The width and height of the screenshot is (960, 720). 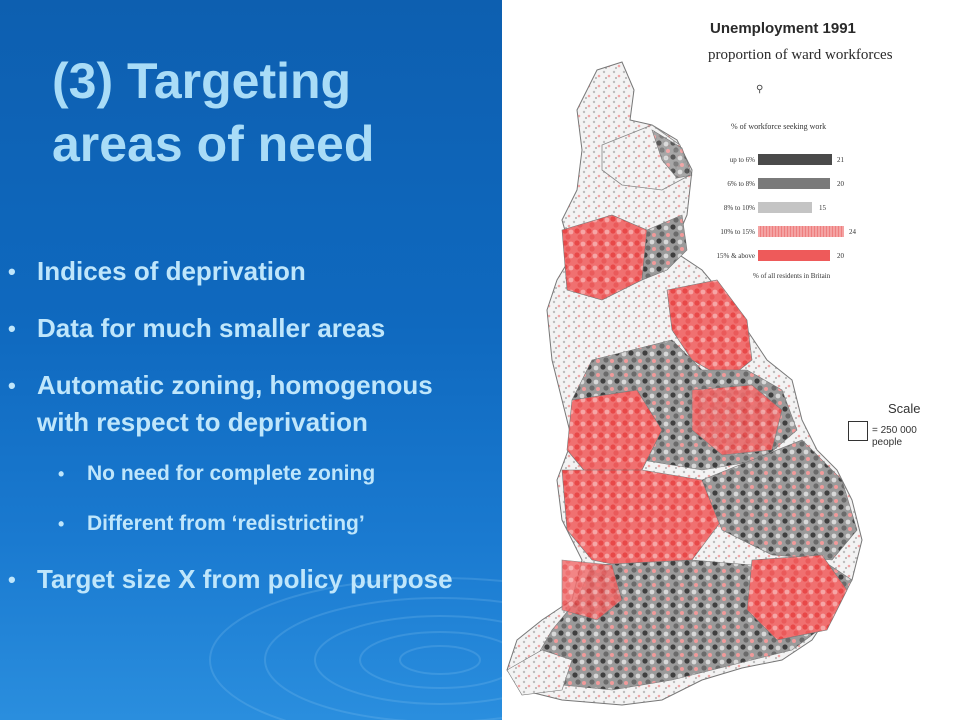 What do you see at coordinates (792, 276) in the screenshot?
I see `legend-footer: % of all residents in Britain` at bounding box center [792, 276].